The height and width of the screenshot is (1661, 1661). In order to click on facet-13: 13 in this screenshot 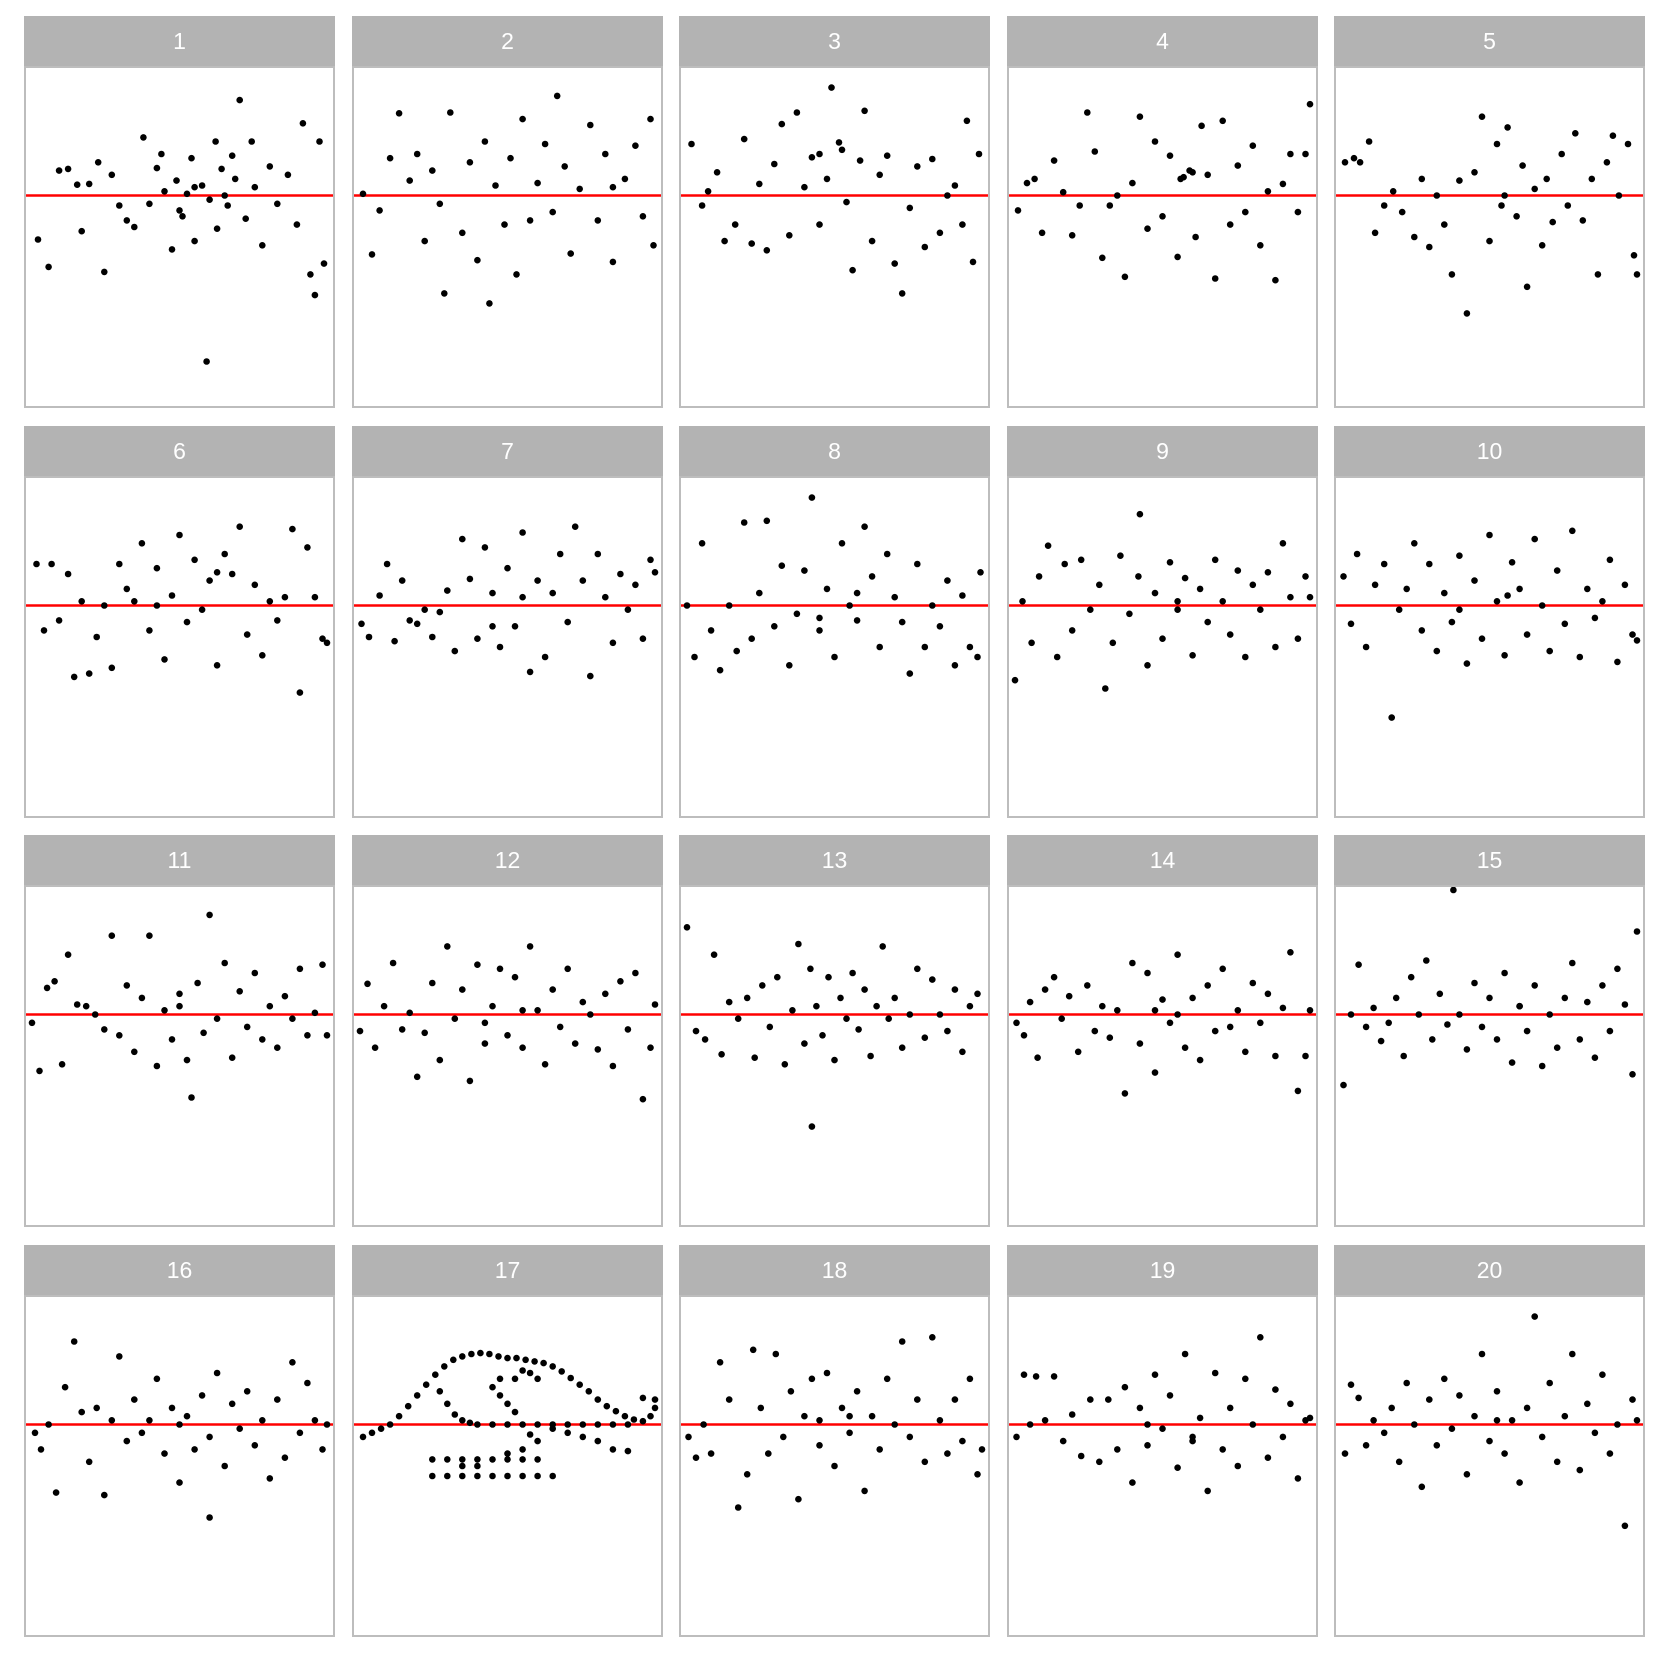, I will do `click(834, 1031)`.